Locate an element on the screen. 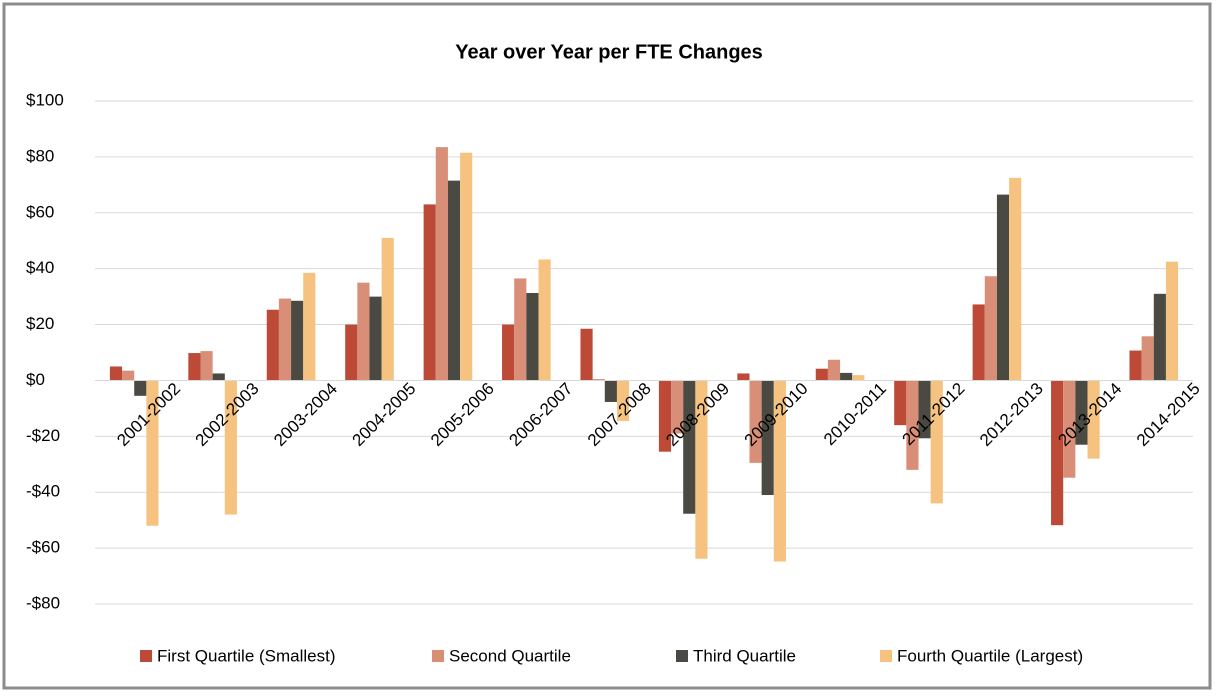  y-tick-label: $40 is located at coordinates (40, 267).